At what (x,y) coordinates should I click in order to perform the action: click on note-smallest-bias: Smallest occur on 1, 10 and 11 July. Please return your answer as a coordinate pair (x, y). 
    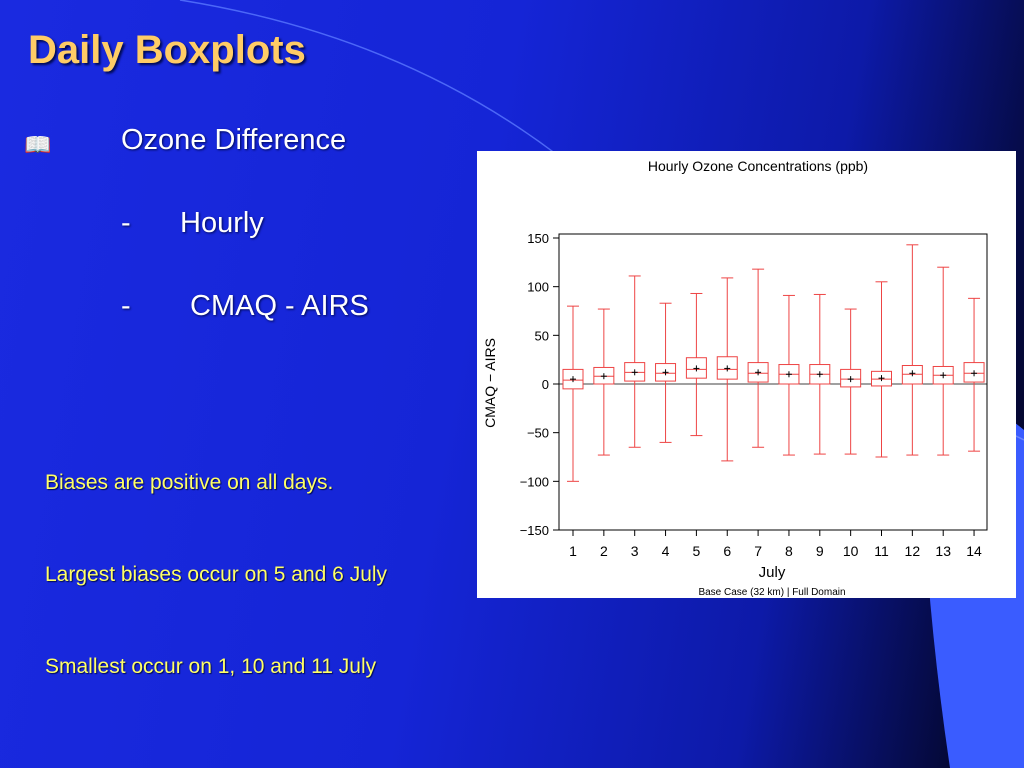
    Looking at the image, I should click on (211, 666).